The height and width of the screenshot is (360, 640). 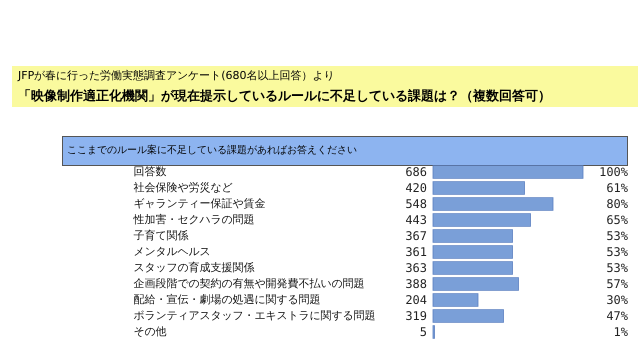 What do you see at coordinates (617, 220) in the screenshot?
I see `data-label: 65%` at bounding box center [617, 220].